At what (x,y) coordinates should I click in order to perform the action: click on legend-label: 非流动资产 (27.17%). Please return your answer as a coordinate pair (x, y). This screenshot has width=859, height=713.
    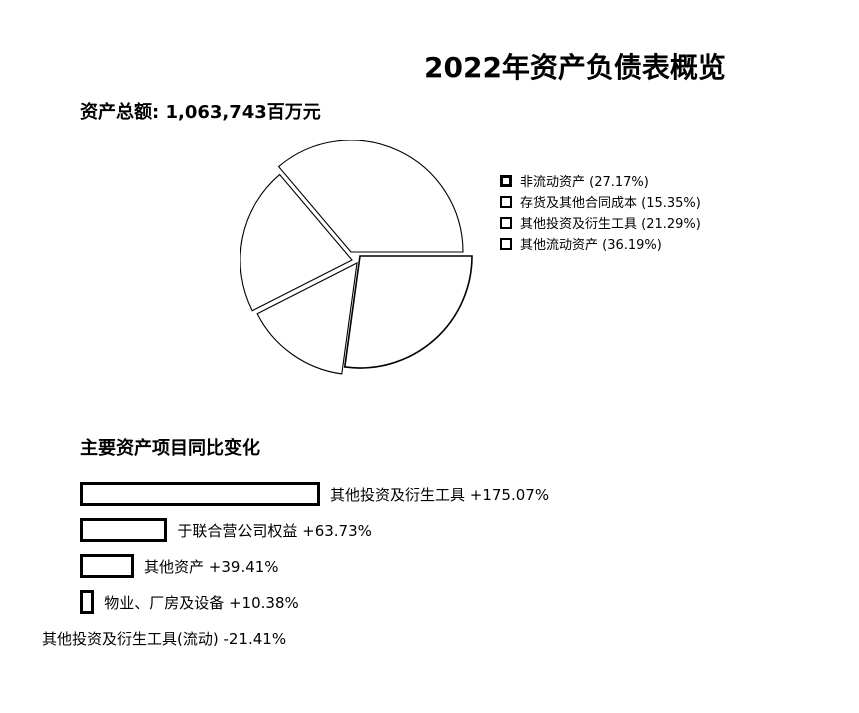
    Looking at the image, I should click on (584, 182).